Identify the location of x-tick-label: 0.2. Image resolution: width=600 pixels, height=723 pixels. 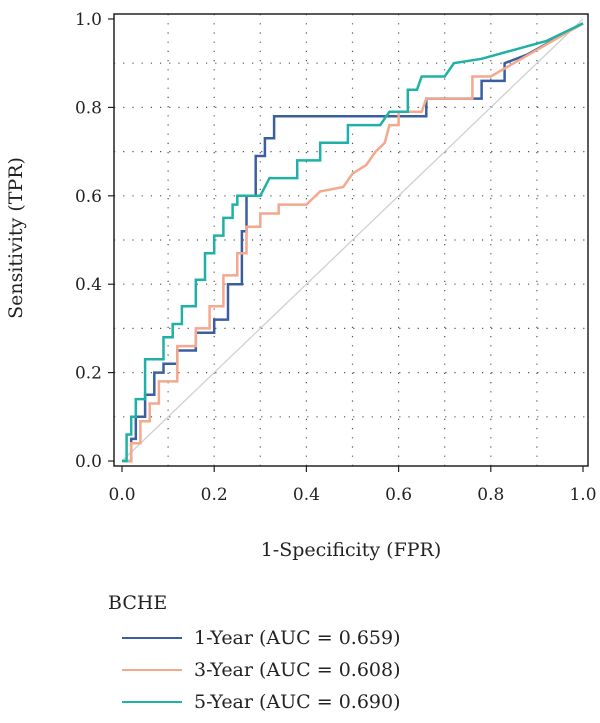
(214, 495).